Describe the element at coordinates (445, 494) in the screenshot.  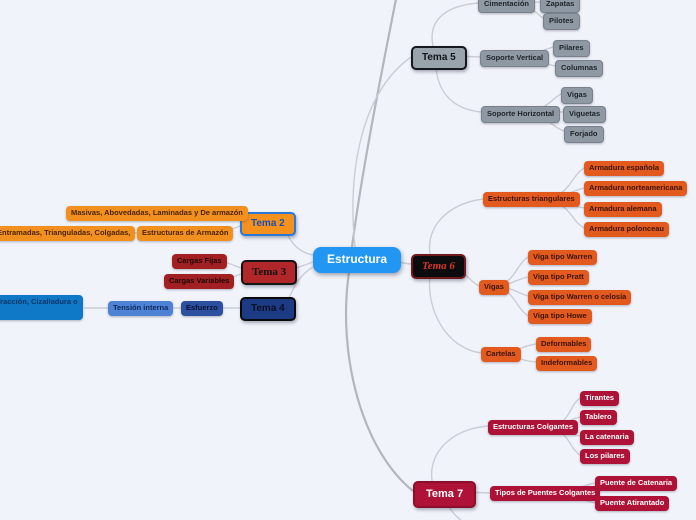
I see `node-tema-7: Tema 7` at that location.